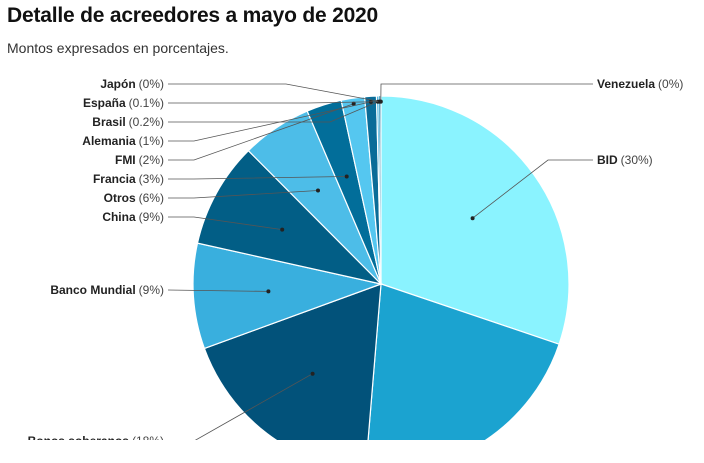  I want to click on leader-line-brasil, so click(273, 112).